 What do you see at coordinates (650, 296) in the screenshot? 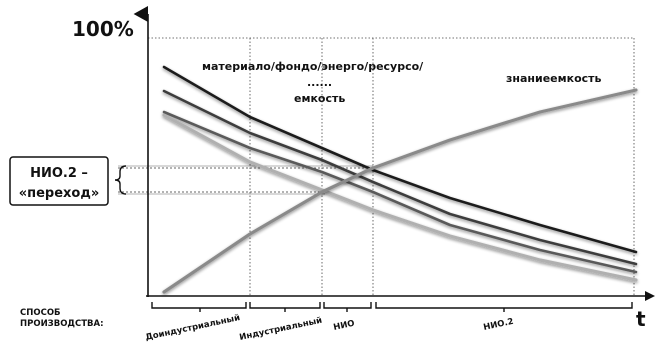
I see `x-axis-arrow` at bounding box center [650, 296].